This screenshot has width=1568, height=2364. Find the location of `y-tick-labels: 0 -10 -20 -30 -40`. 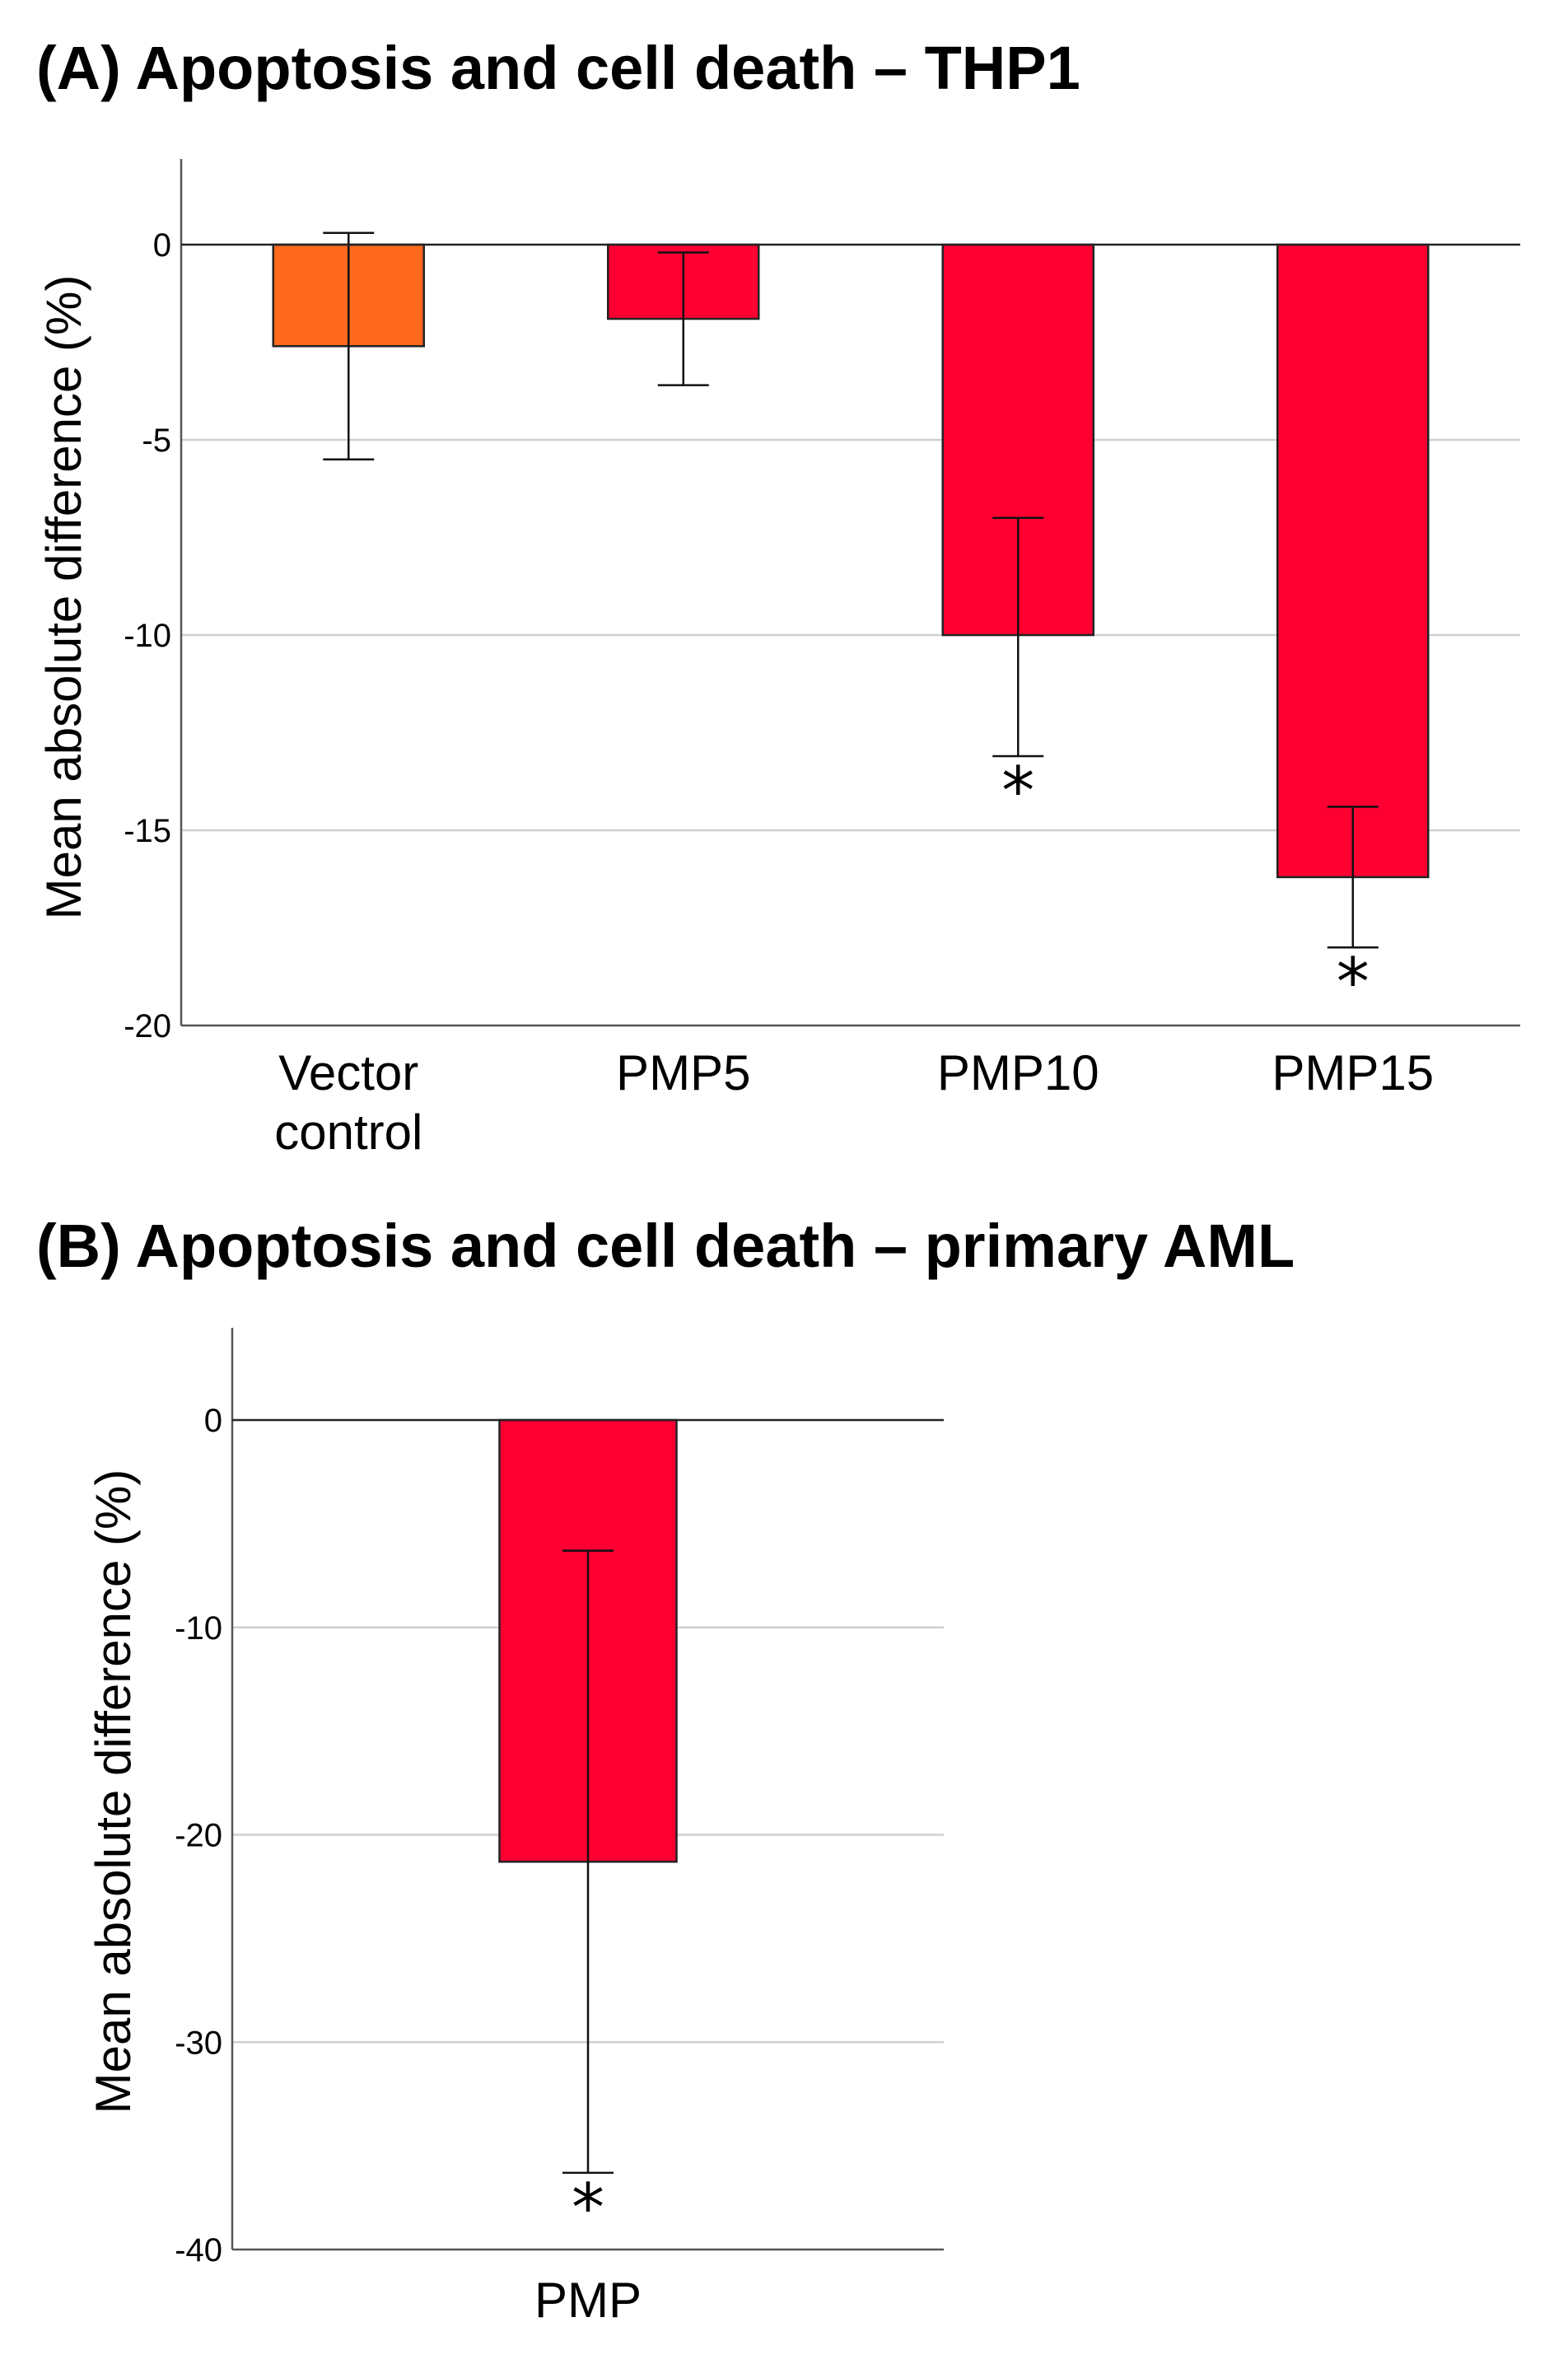

y-tick-labels: 0 -10 -20 -30 -40 is located at coordinates (198, 1836).